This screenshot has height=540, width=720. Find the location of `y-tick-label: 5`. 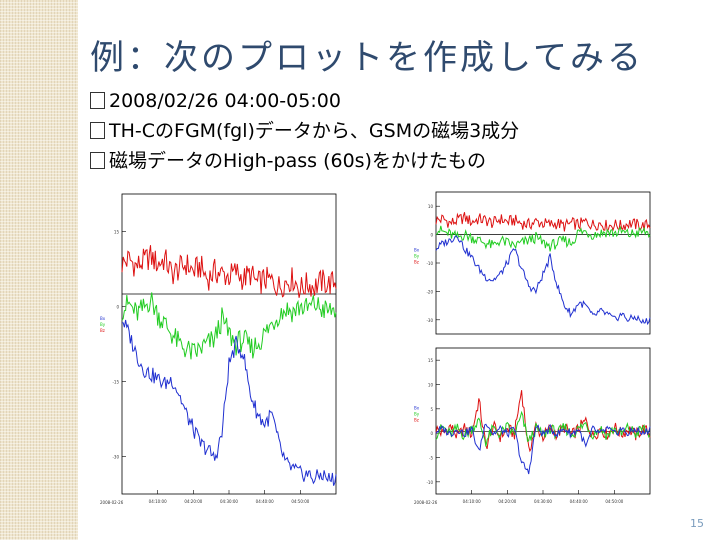

y-tick-label: 5 is located at coordinates (431, 409).